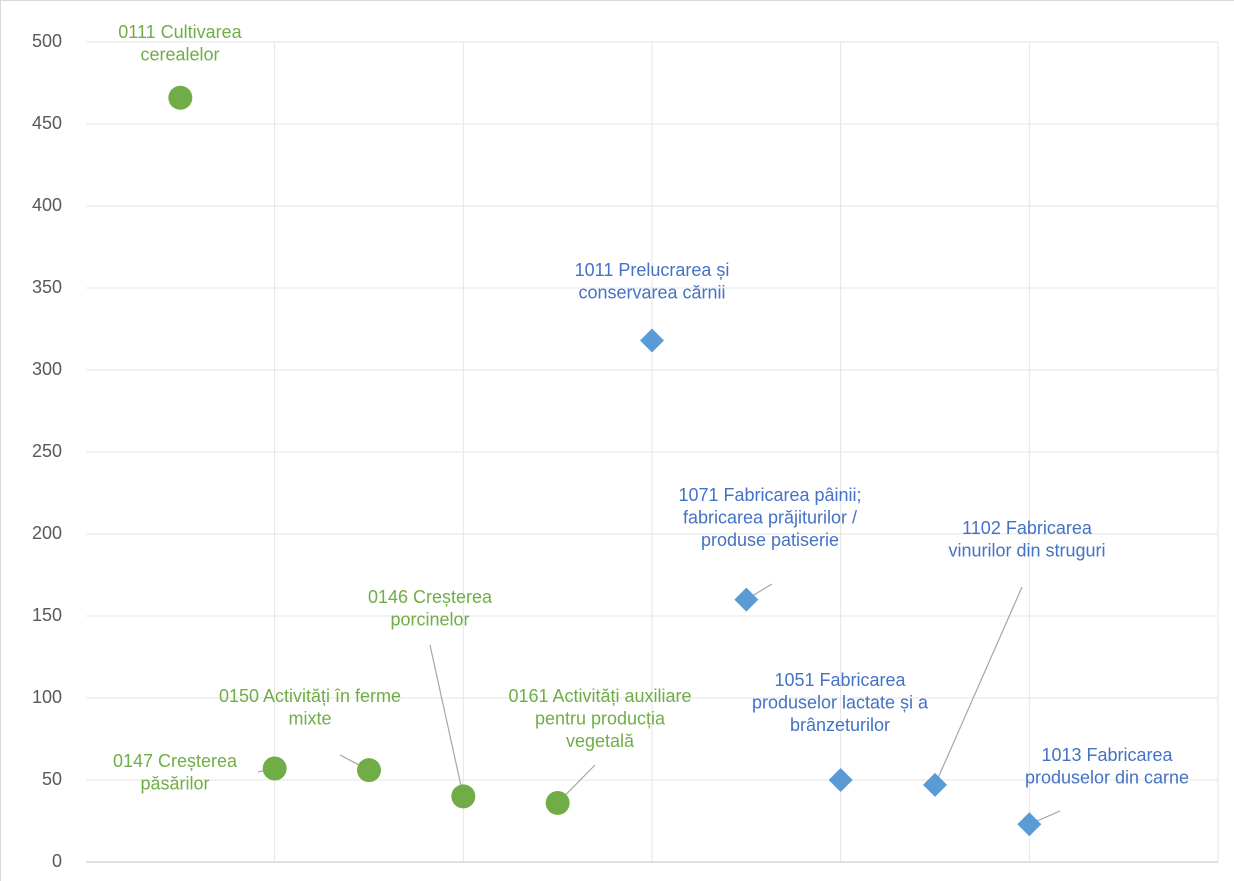 Image resolution: width=1234 pixels, height=881 pixels. What do you see at coordinates (52, 779) in the screenshot?
I see `y-tick-label: 50` at bounding box center [52, 779].